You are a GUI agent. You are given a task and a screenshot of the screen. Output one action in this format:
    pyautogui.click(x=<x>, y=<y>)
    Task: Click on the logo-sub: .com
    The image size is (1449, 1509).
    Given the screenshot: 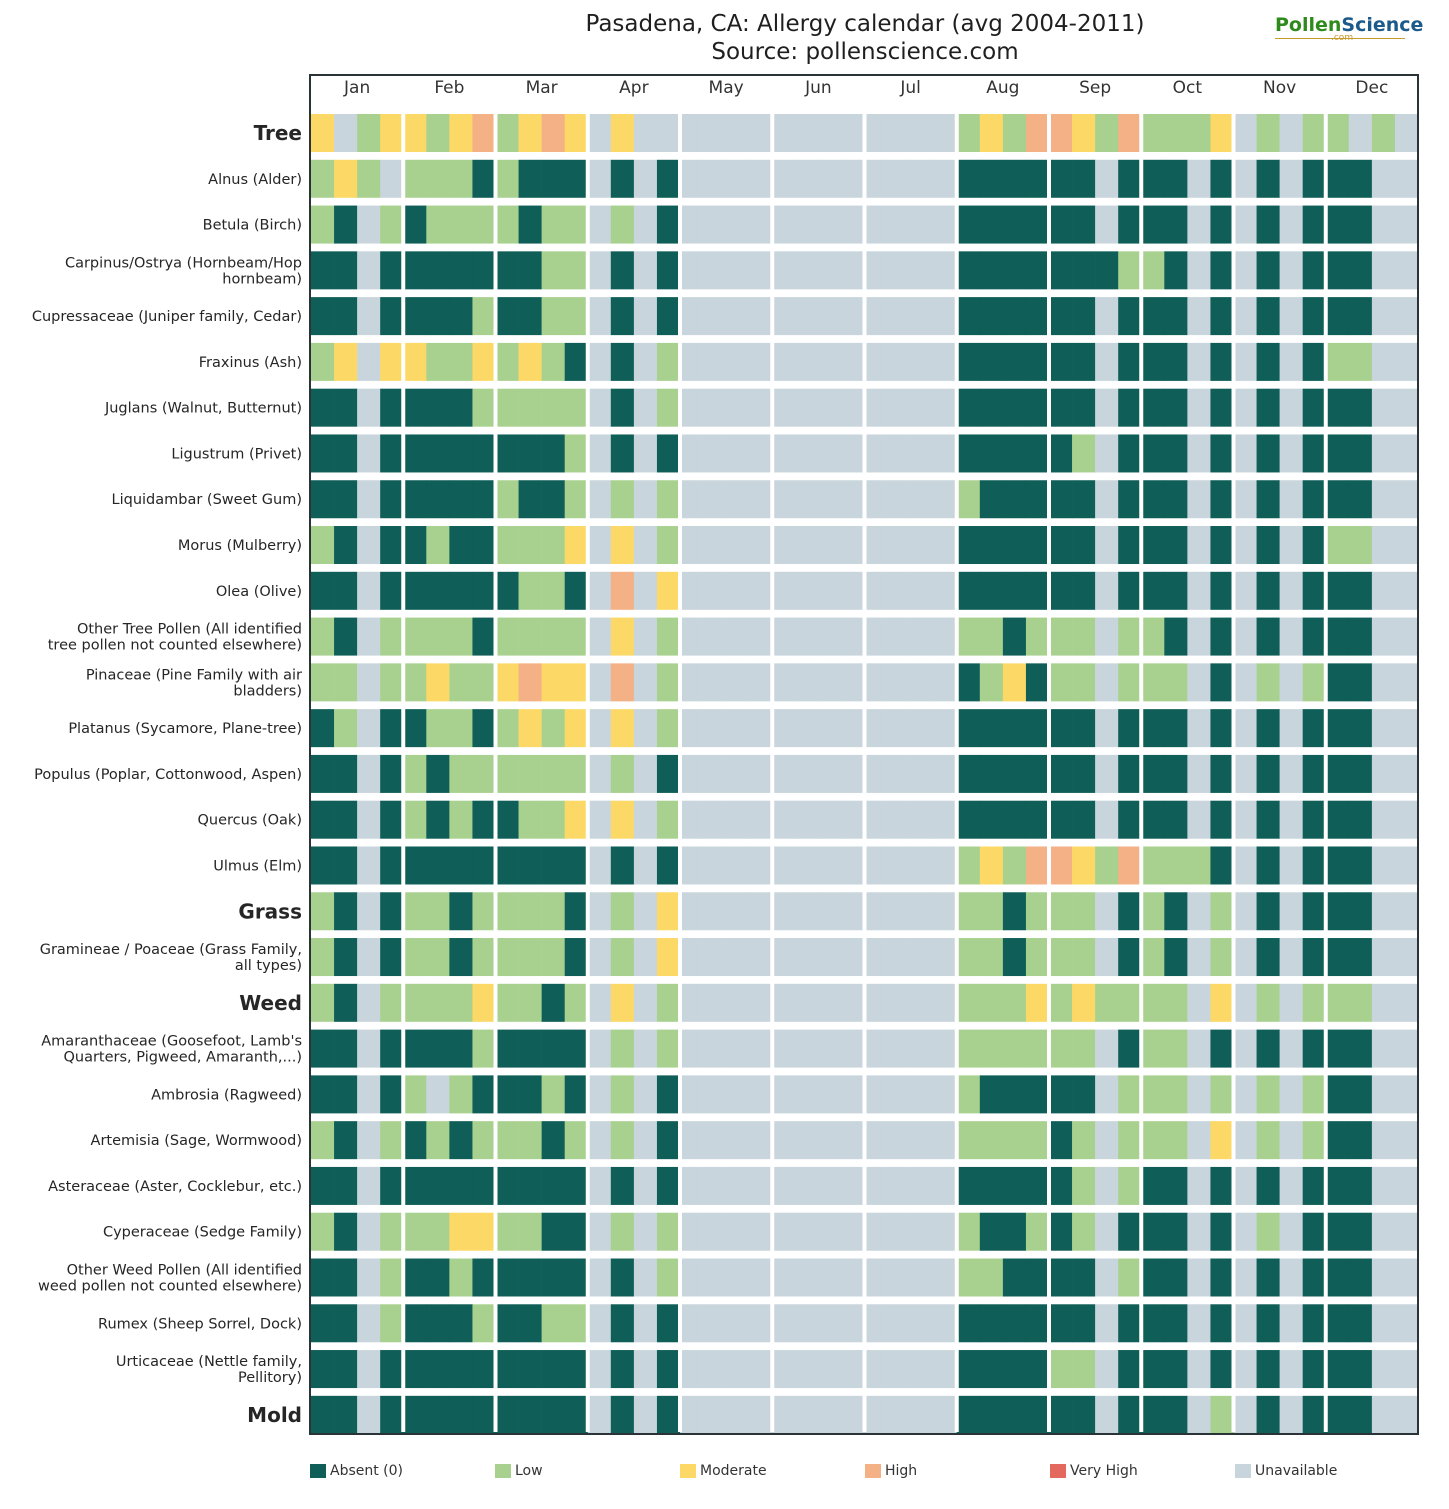 What is the action you would take?
    pyautogui.click(x=1342, y=38)
    